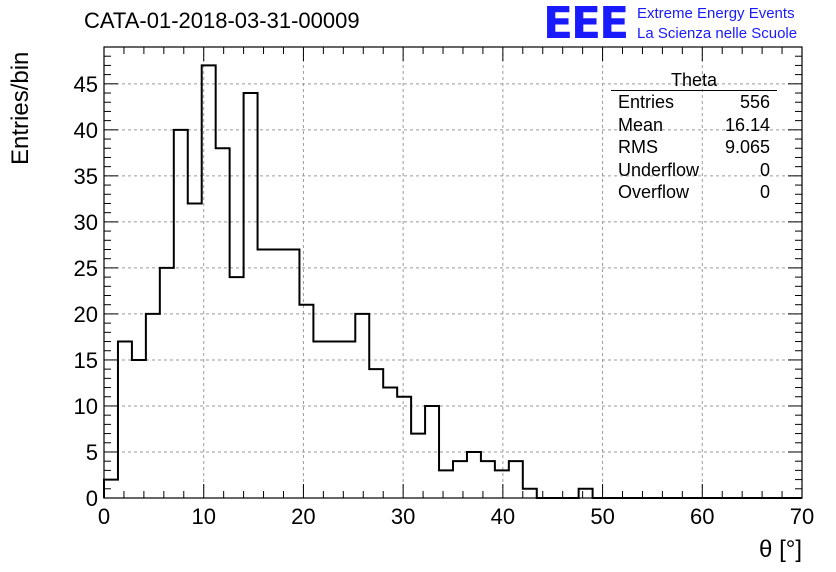 The image size is (836, 572). What do you see at coordinates (222, 20) in the screenshot?
I see `chart-title: CATA-01-2018-03-31-00009` at bounding box center [222, 20].